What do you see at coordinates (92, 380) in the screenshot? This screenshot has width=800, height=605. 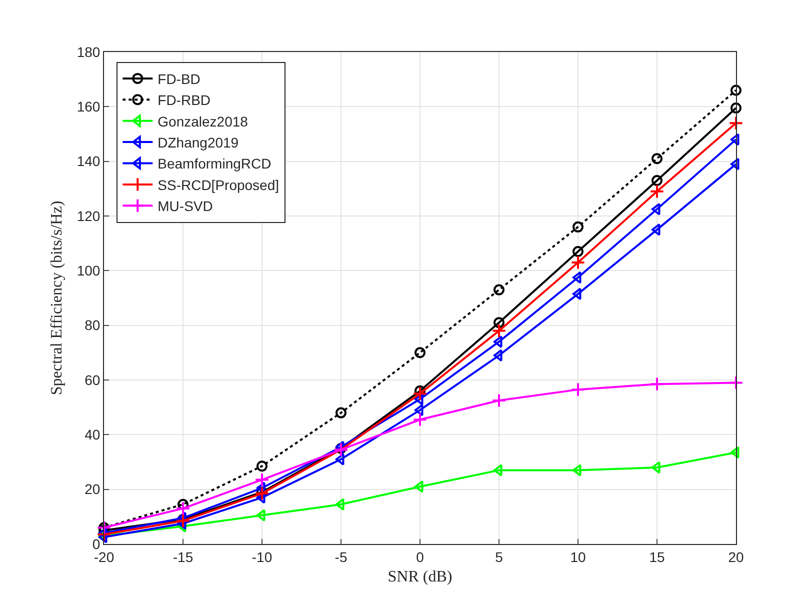 I see `y-tick-label: 60` at bounding box center [92, 380].